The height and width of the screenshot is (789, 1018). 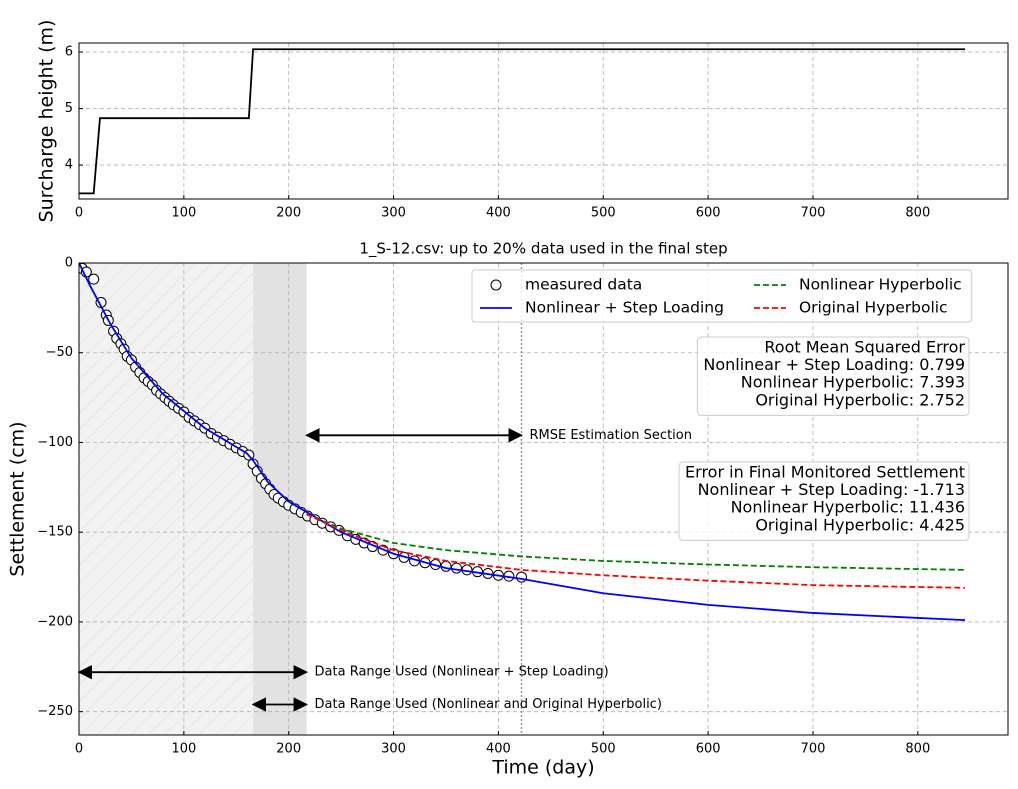 What do you see at coordinates (69, 165) in the screenshot?
I see `y-tick-label: 4` at bounding box center [69, 165].